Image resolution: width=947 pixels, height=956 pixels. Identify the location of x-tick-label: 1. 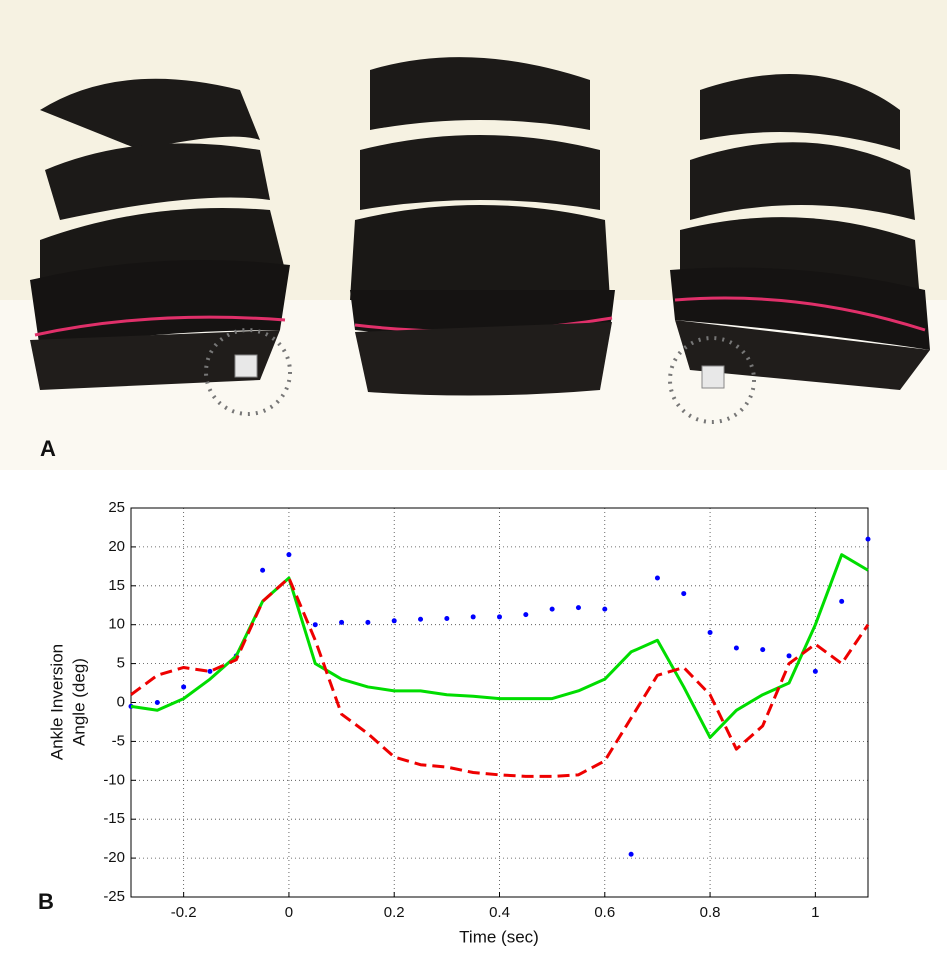
(815, 912).